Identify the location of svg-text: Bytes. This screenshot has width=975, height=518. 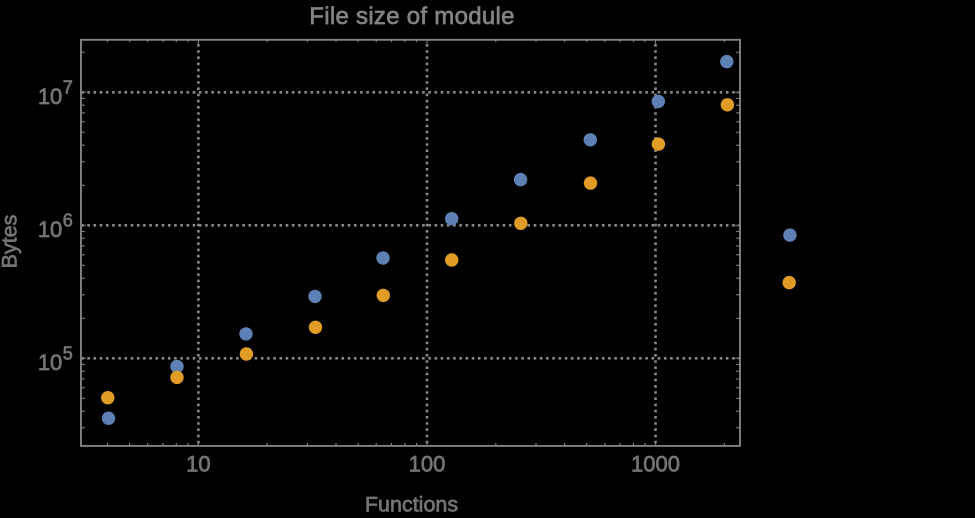
(11, 242).